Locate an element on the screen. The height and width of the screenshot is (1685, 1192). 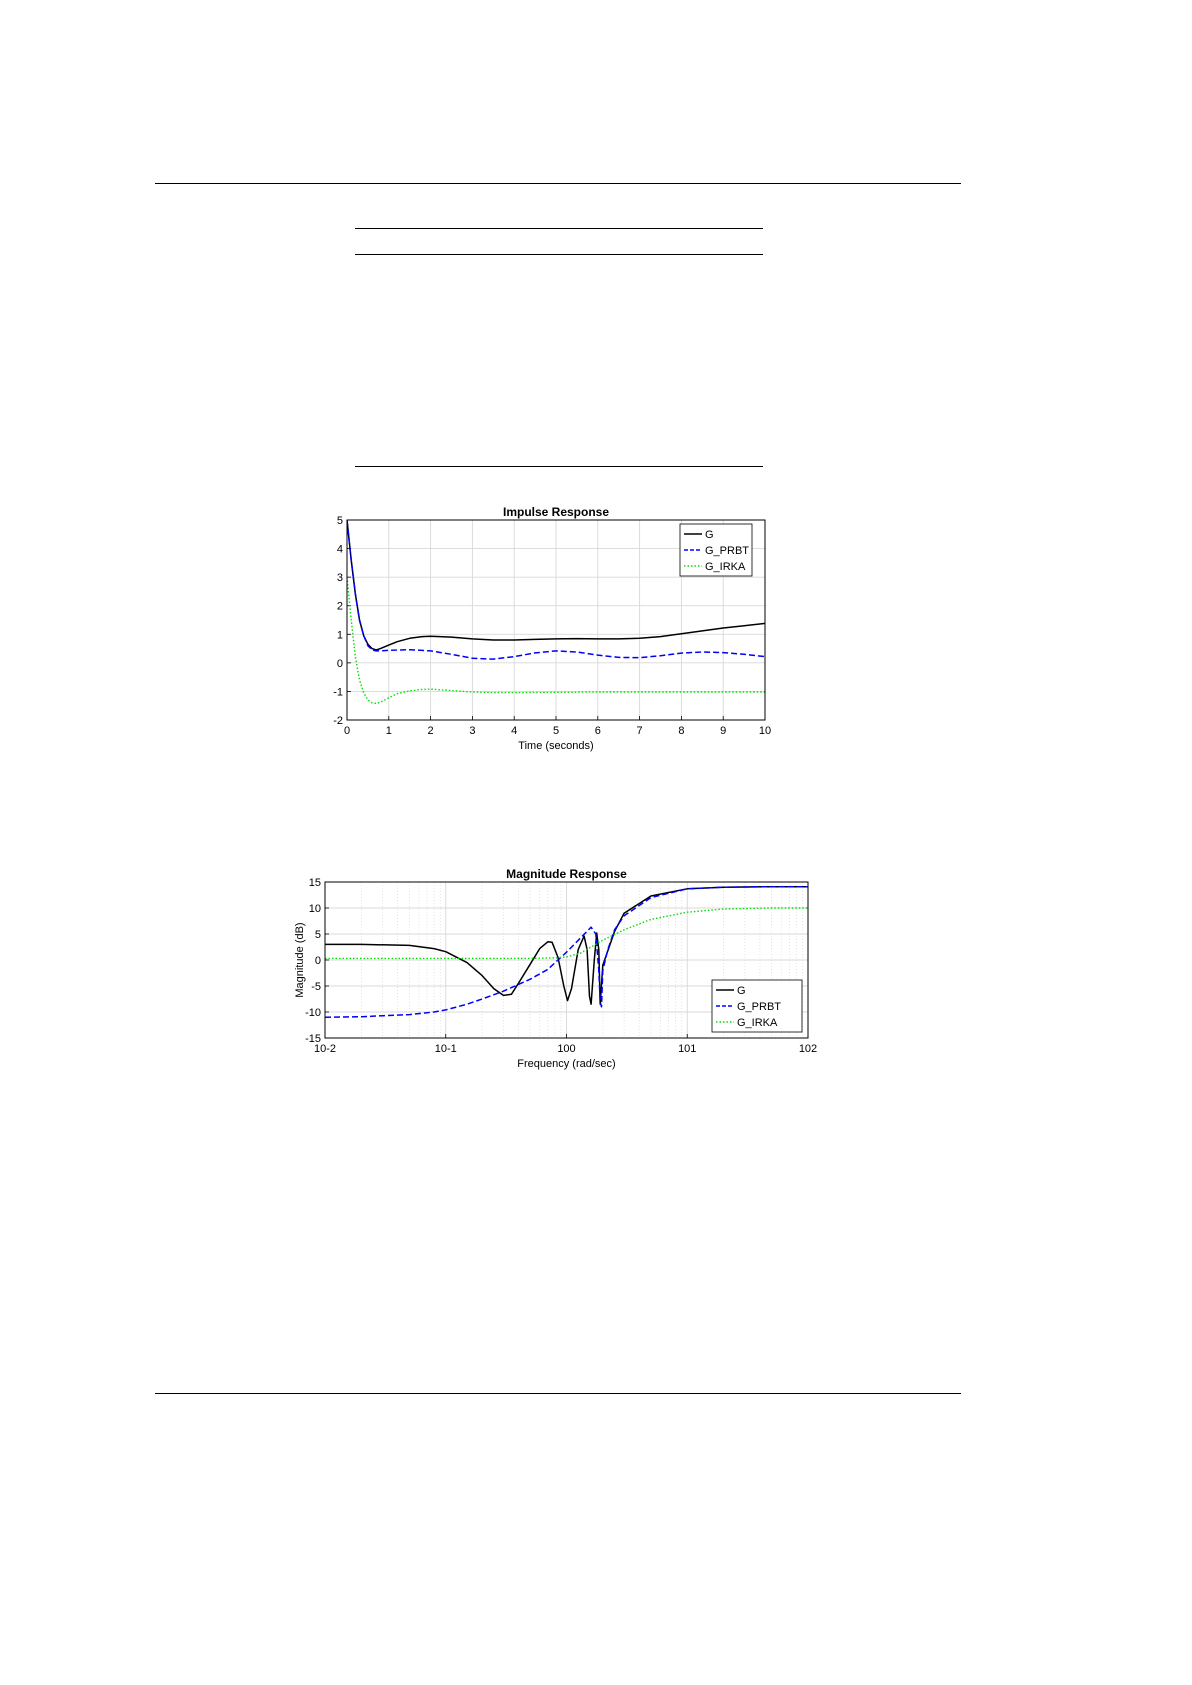
y-tick-label: 15 is located at coordinates (315, 883).